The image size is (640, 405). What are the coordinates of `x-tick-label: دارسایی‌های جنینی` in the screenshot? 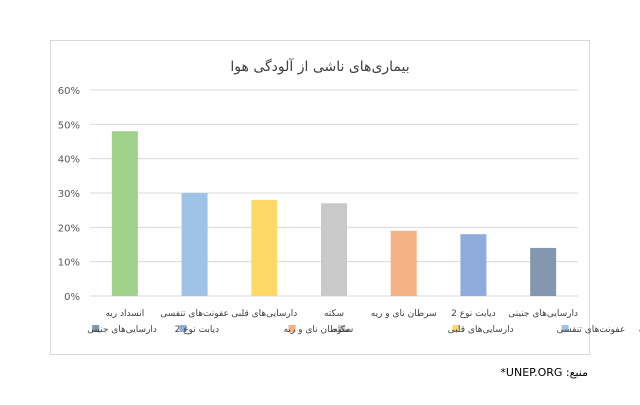 It's located at (543, 314).